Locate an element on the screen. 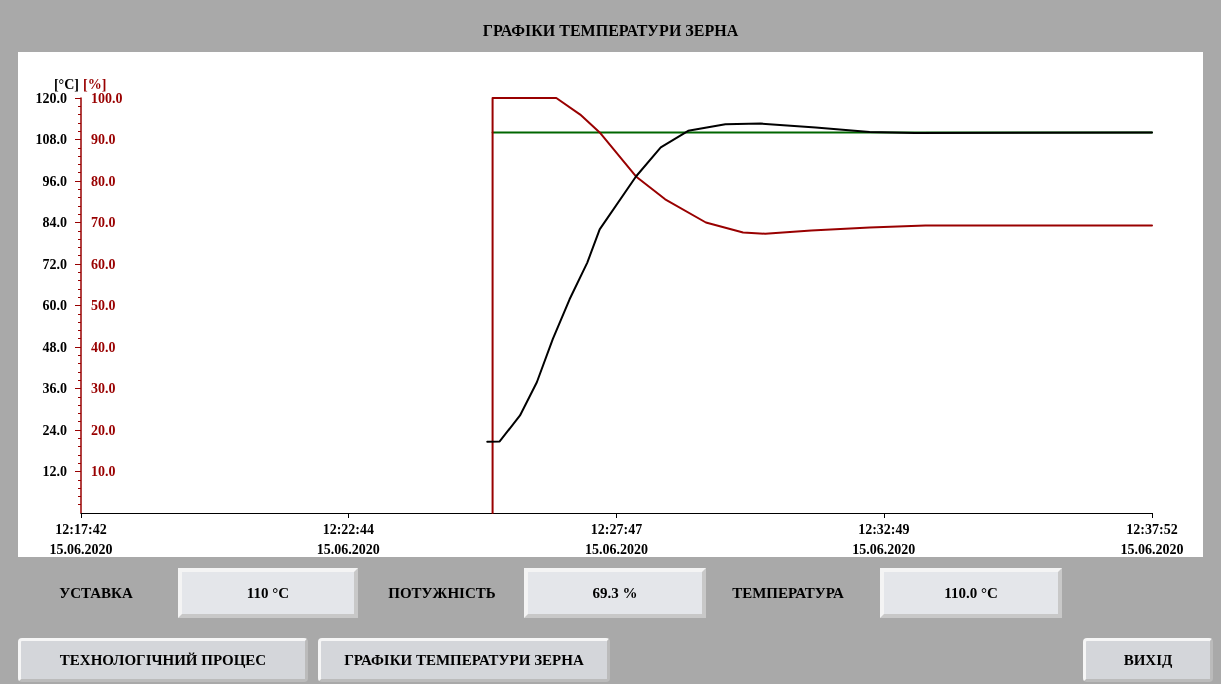 This screenshot has height=684, width=1221. chart-title: ГРАФІКИ ТЕМПЕРАТУРИ ЗЕРНА is located at coordinates (610, 31).